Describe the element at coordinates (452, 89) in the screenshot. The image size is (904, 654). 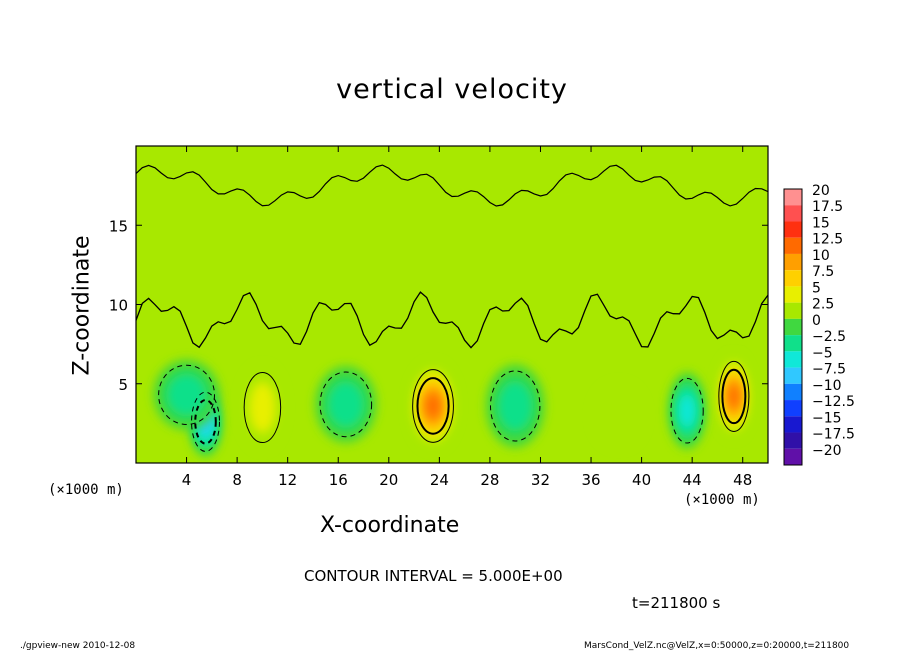
I see `chart-title: vertical velocity` at that location.